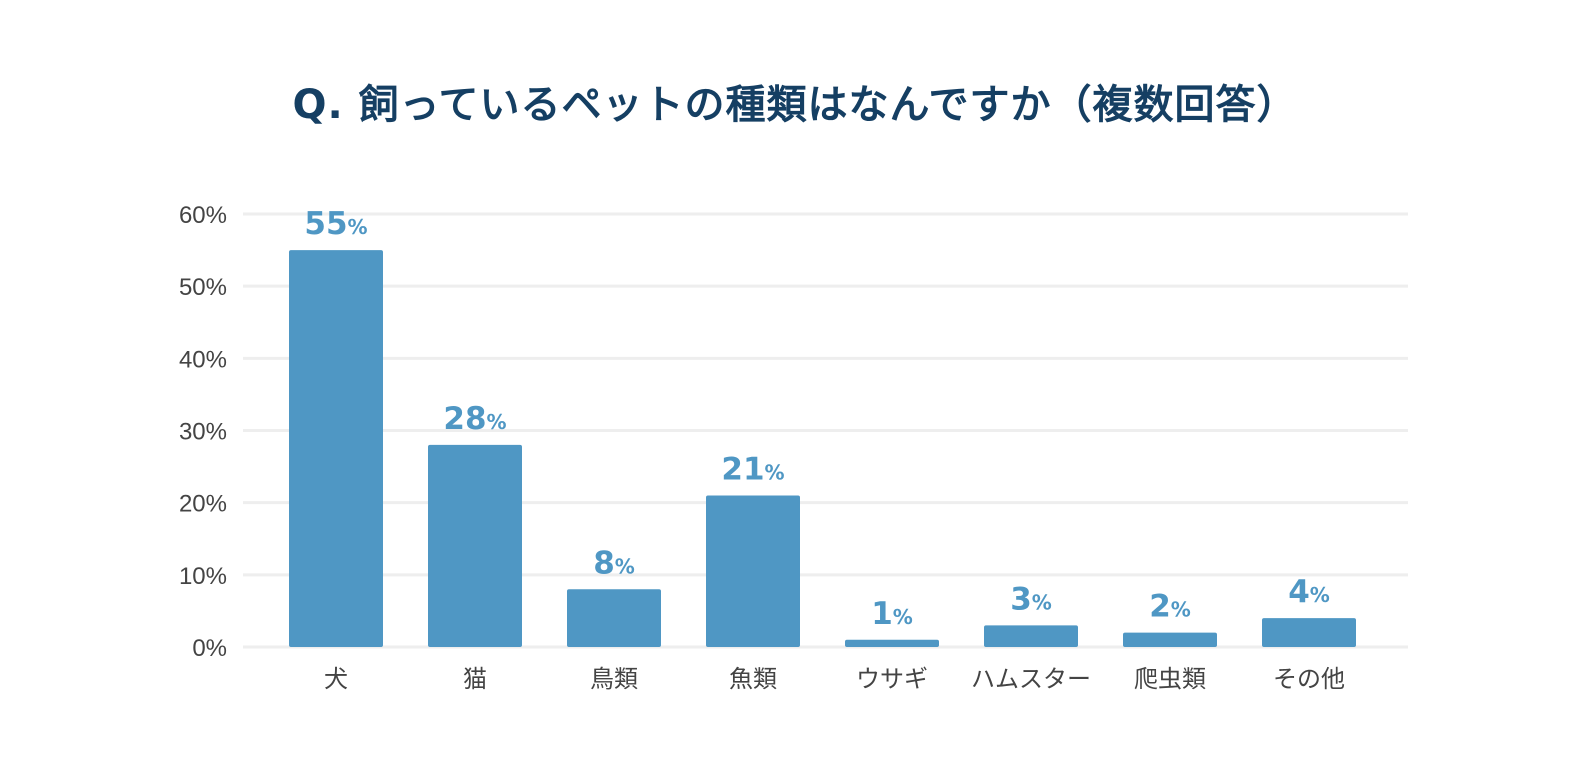  I want to click on category-label: その他, so click(1309, 679).